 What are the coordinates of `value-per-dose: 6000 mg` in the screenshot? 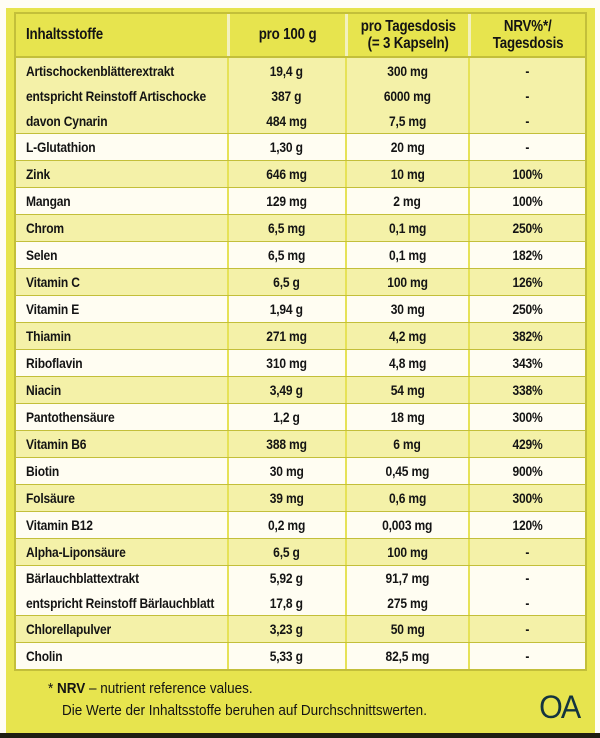 It's located at (406, 95).